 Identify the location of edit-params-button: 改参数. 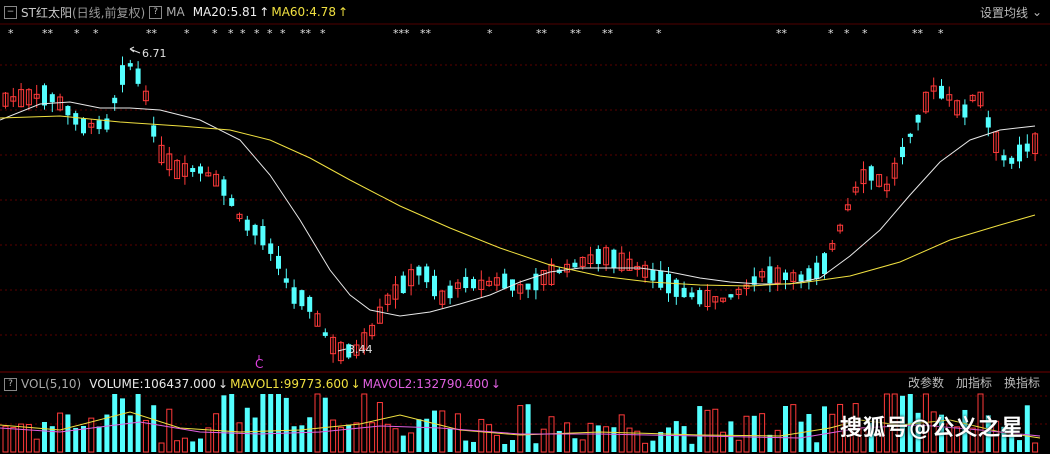
(925, 383).